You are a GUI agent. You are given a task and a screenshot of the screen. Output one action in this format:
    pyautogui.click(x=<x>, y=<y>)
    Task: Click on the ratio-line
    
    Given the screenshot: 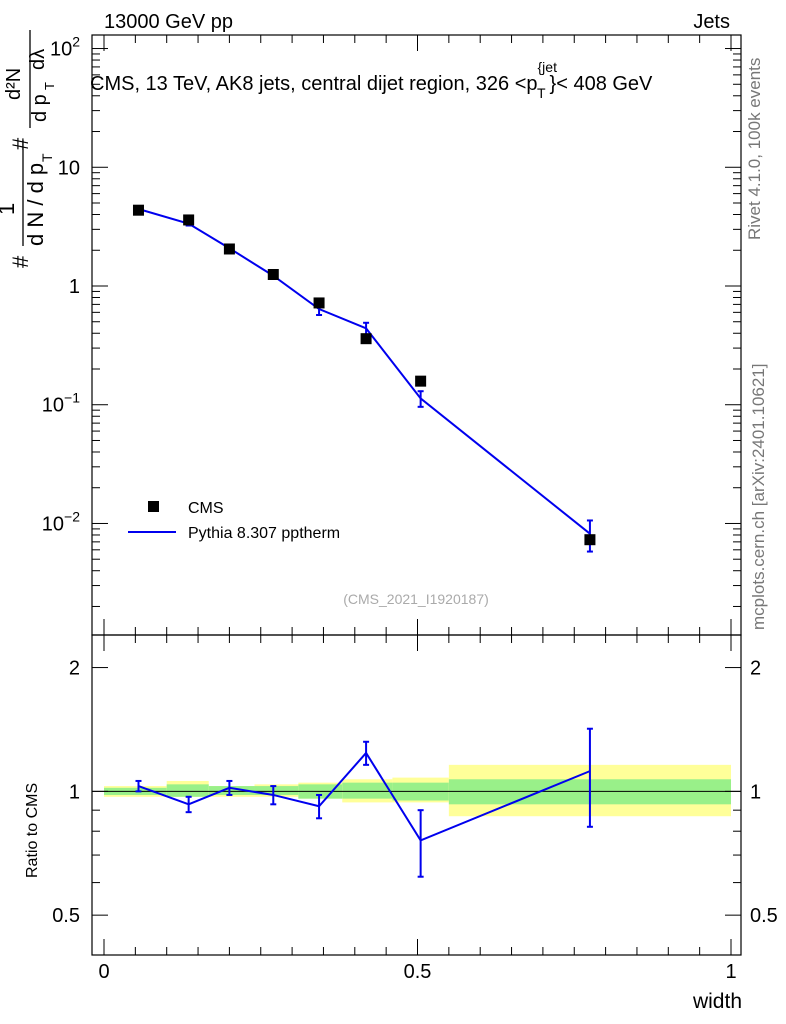 What is the action you would take?
    pyautogui.click(x=364, y=796)
    